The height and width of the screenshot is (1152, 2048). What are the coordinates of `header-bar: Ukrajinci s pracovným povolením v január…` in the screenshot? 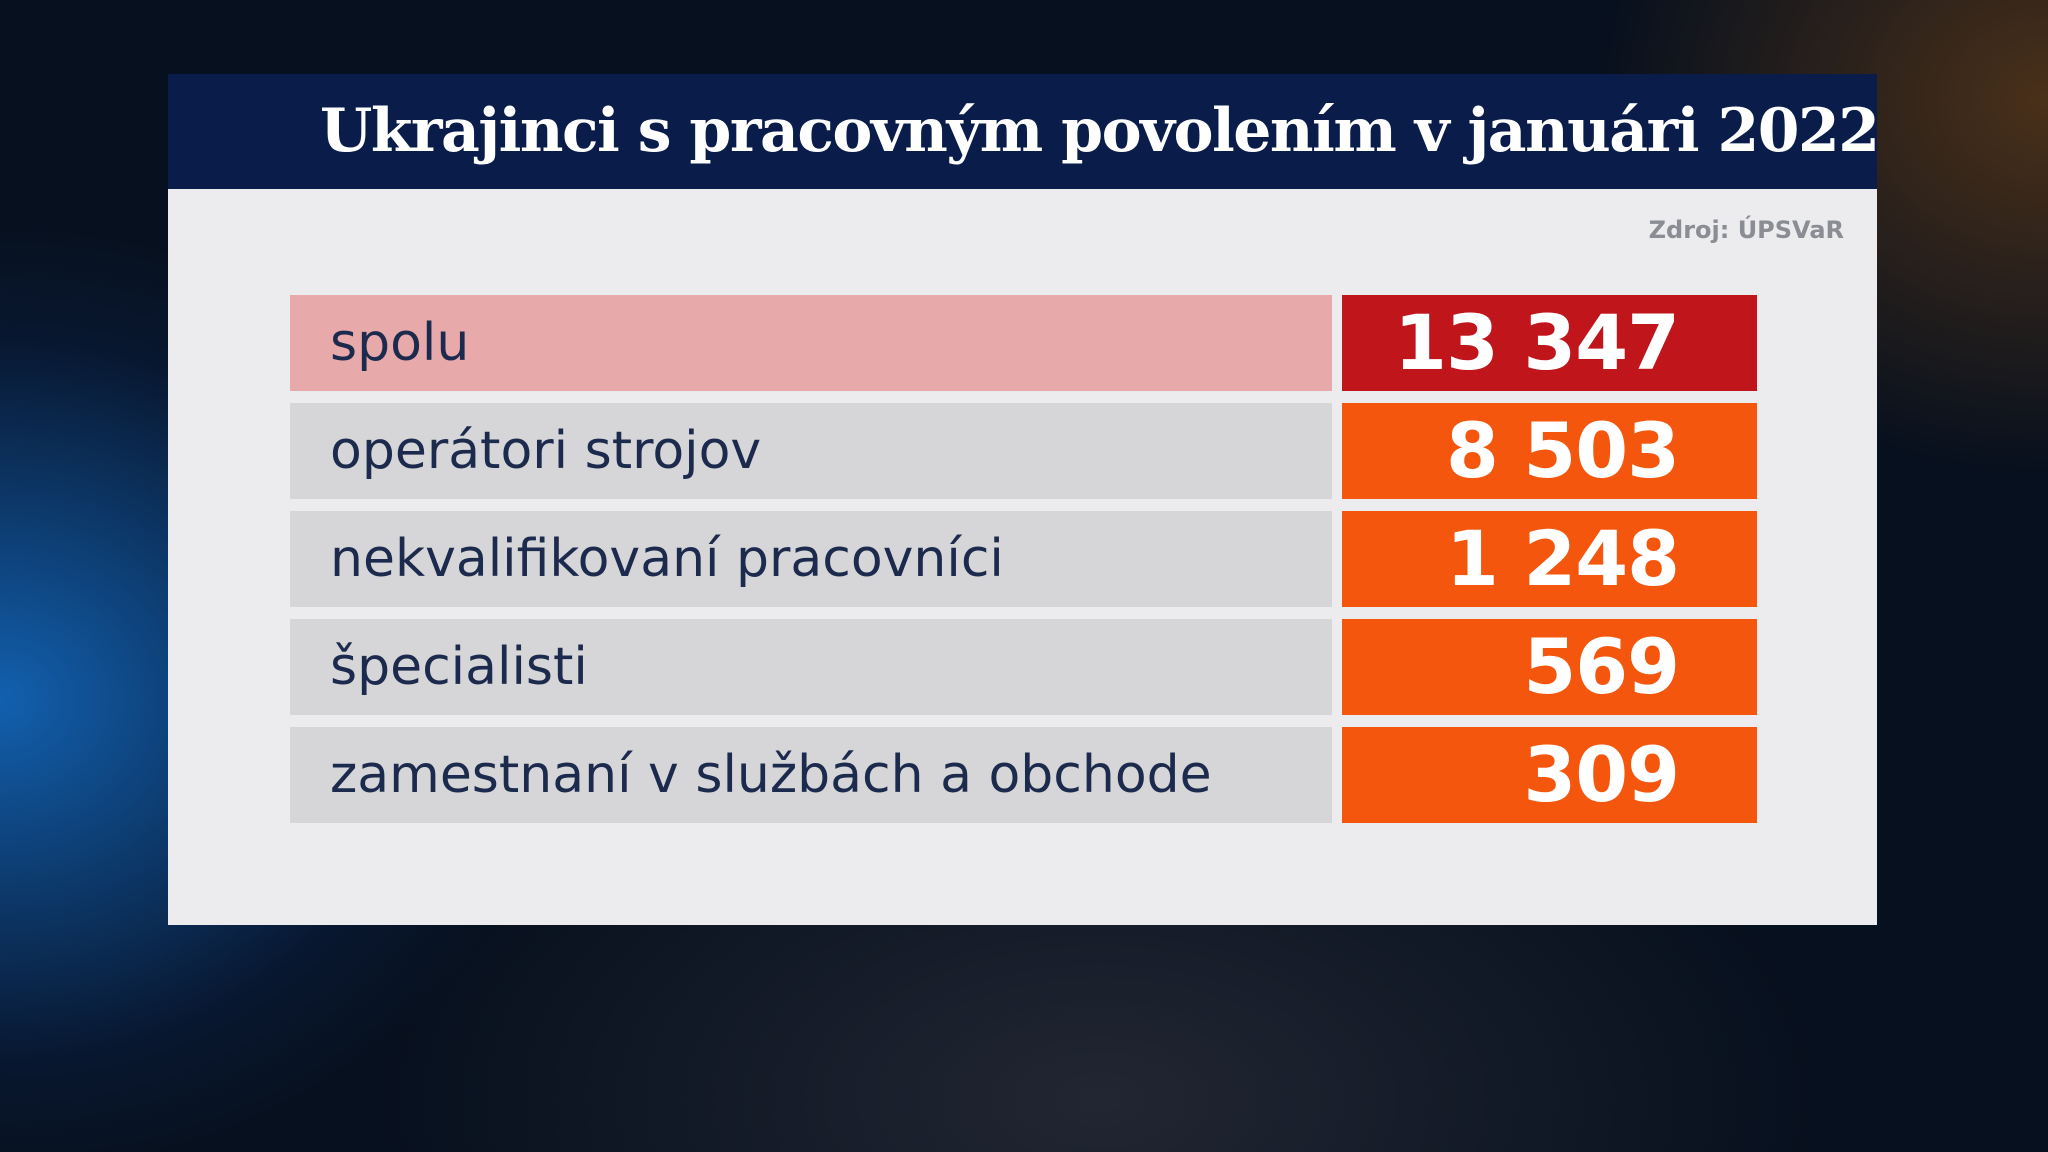 It's located at (1024, 131).